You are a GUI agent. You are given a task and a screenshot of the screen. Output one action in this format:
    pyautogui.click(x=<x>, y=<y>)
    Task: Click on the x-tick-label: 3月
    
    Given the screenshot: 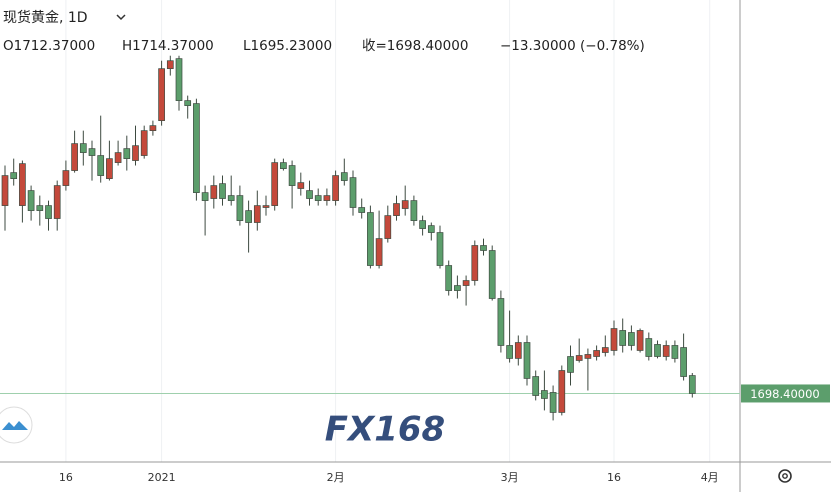 What is the action you would take?
    pyautogui.click(x=510, y=477)
    